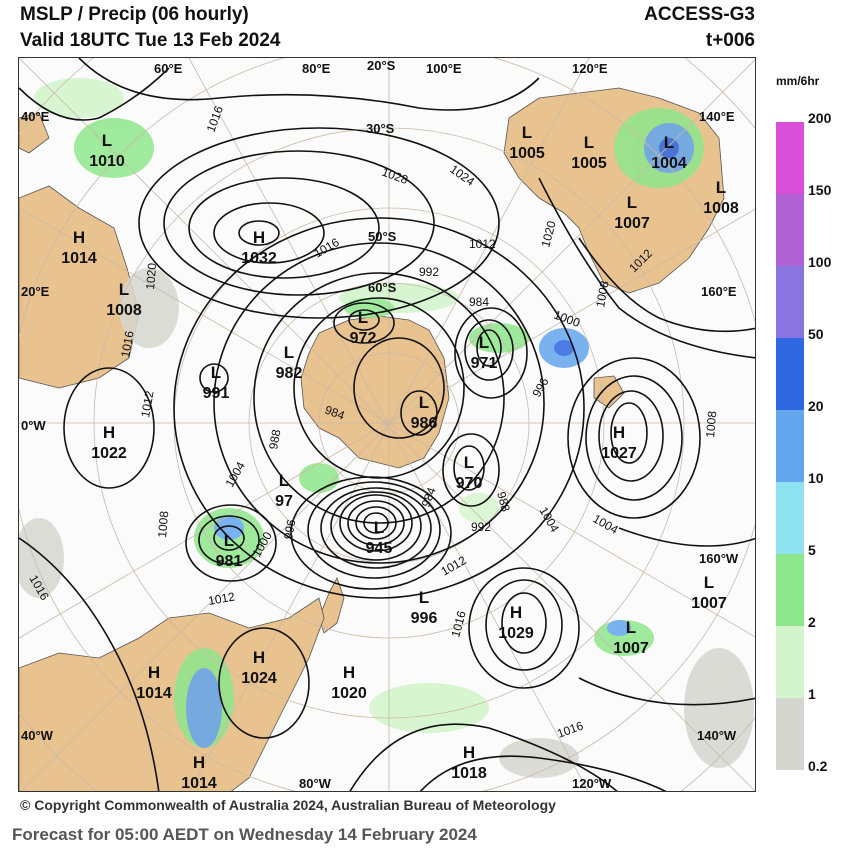 The image size is (859, 867). What do you see at coordinates (812, 694) in the screenshot?
I see `legend-label: 1` at bounding box center [812, 694].